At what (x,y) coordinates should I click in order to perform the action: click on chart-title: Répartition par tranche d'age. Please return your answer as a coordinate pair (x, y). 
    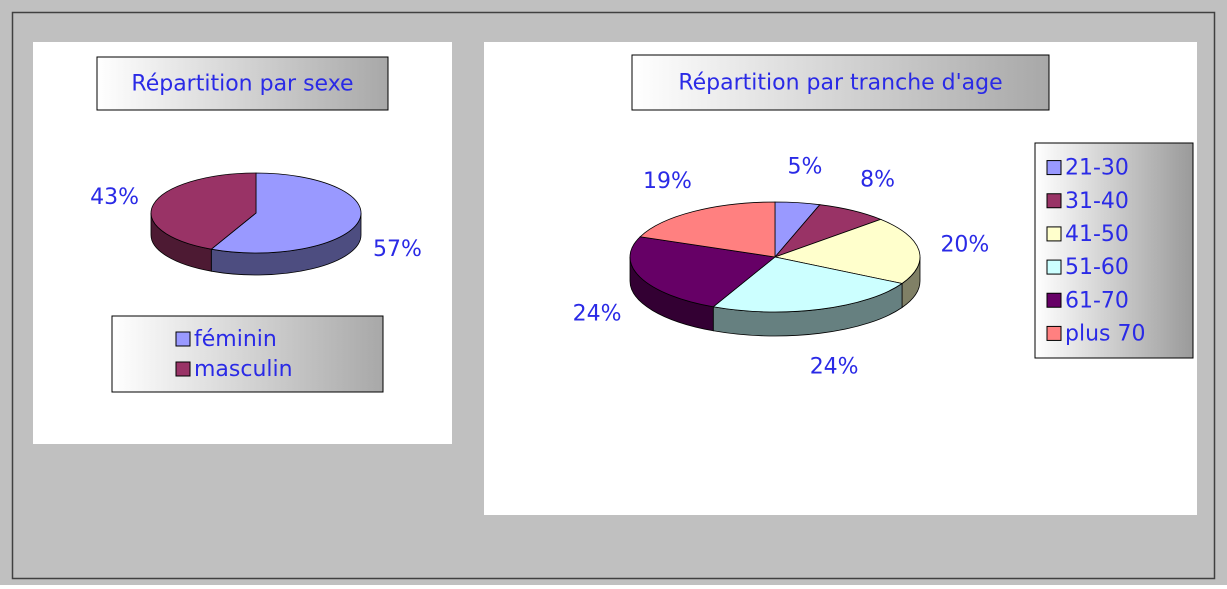
    Looking at the image, I should click on (840, 83).